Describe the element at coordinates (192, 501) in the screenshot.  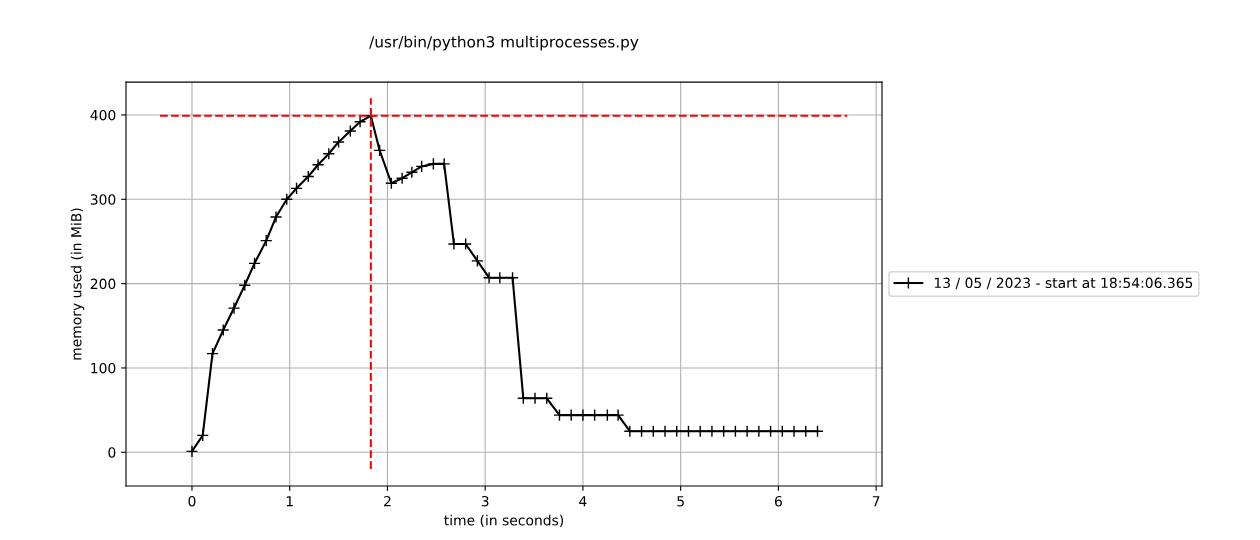
I see `x-tick-label: 0` at that location.